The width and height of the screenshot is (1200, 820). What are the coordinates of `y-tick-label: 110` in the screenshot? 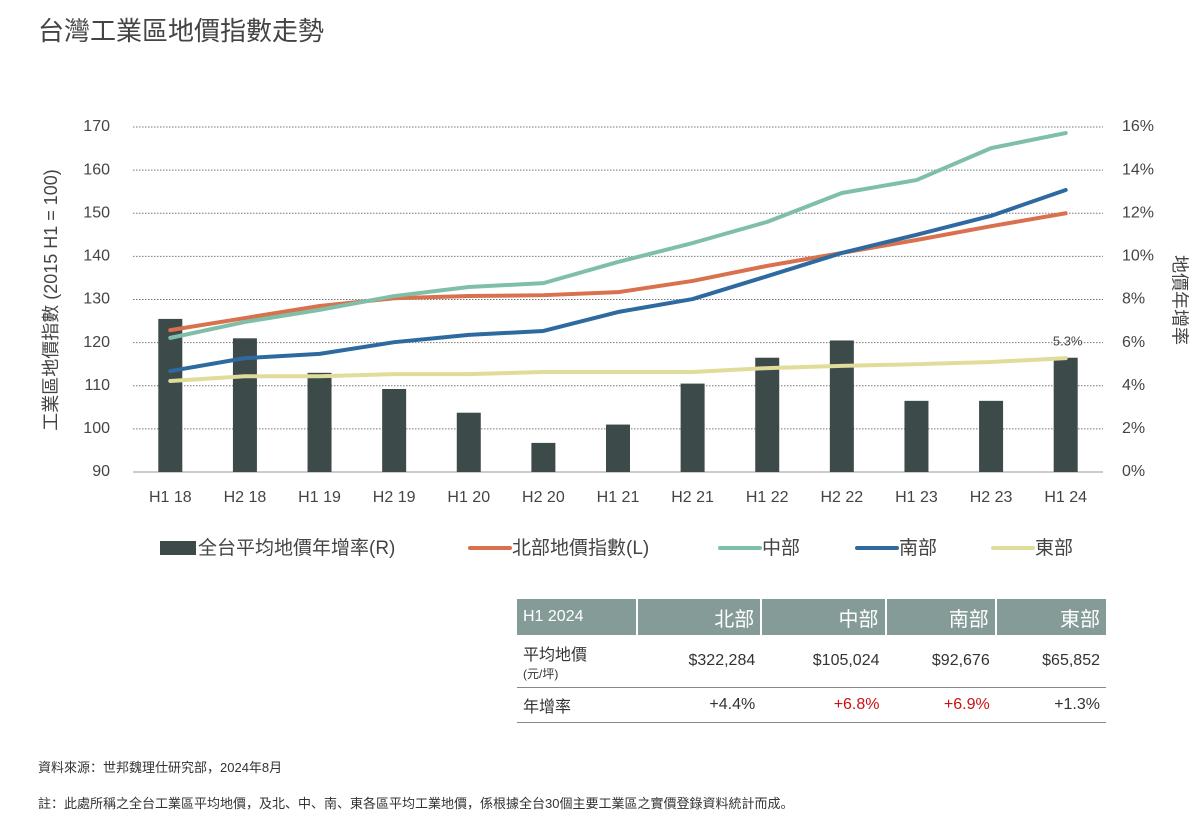 It's located at (97, 385).